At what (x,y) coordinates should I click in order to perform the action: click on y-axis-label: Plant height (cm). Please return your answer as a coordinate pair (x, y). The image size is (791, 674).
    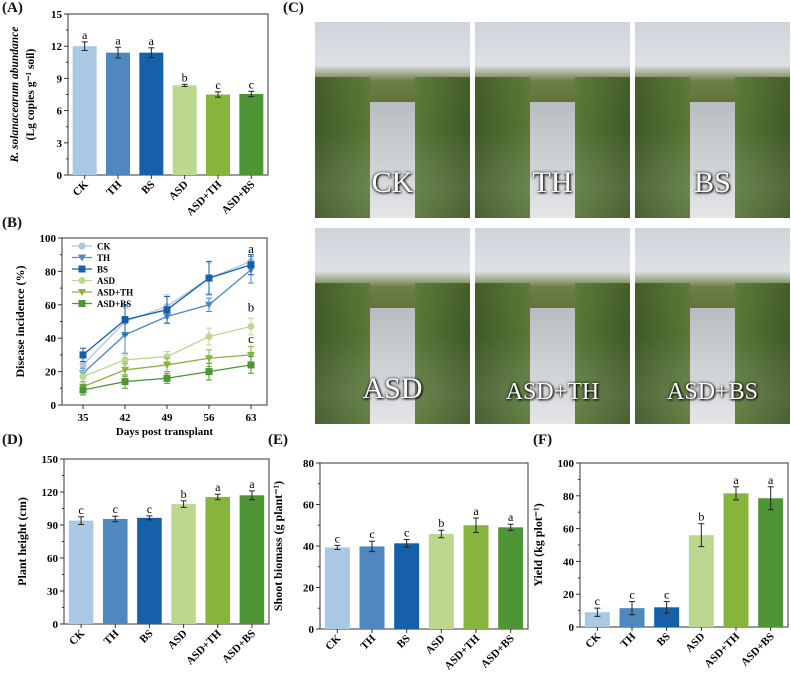
    Looking at the image, I should click on (22, 541).